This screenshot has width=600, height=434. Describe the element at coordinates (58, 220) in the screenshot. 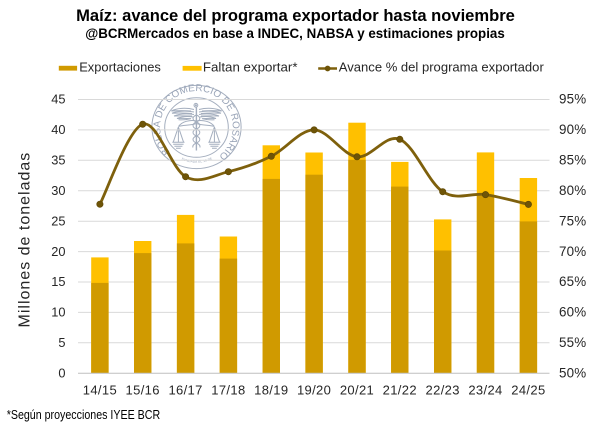

I see `svg-text: 25` at that location.